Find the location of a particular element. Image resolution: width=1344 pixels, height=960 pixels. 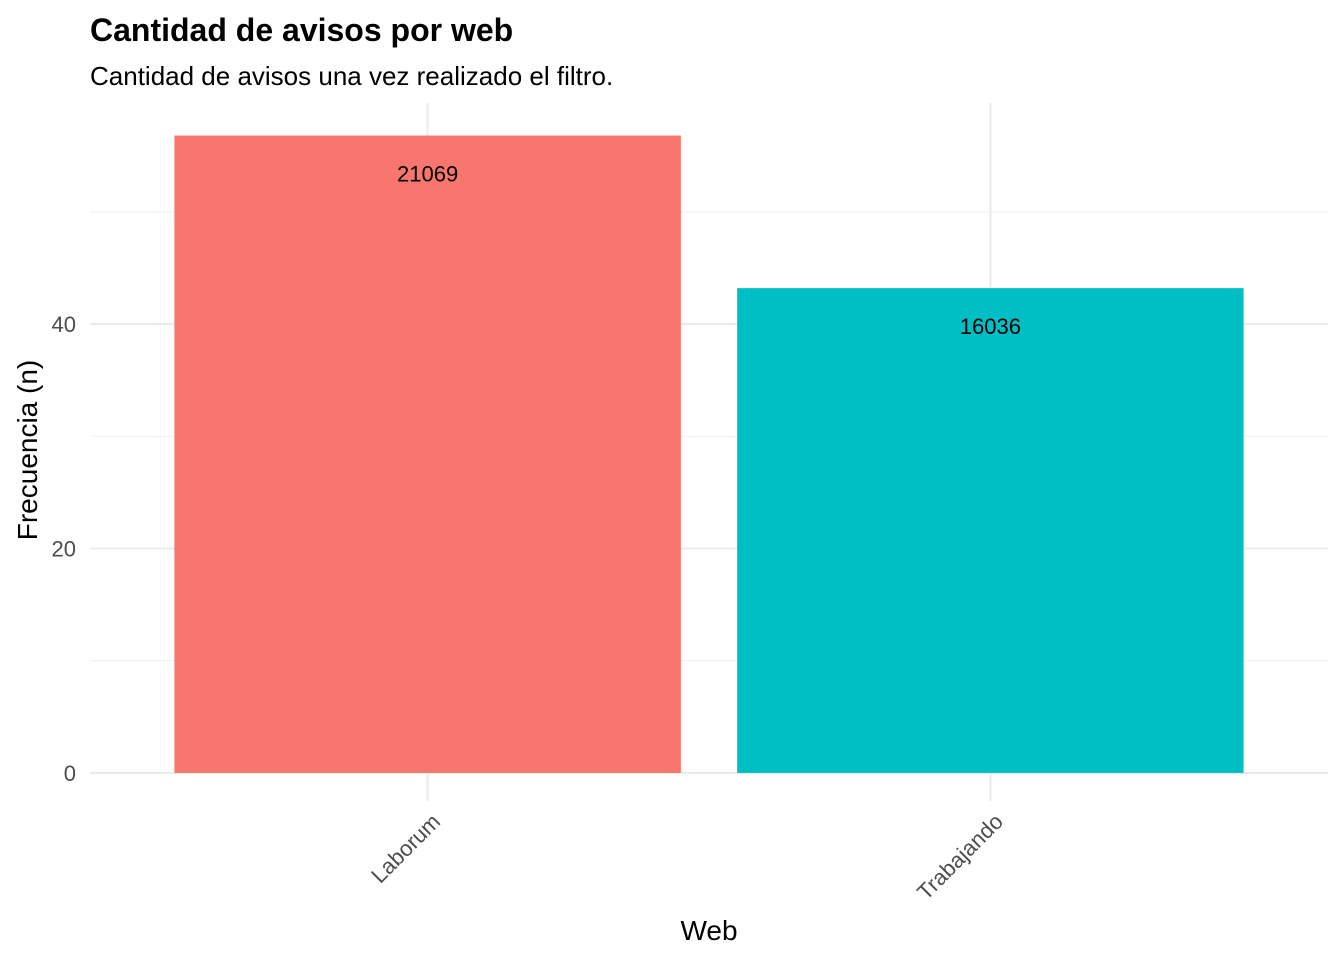

y-tick-label: 0 is located at coordinates (70, 773).